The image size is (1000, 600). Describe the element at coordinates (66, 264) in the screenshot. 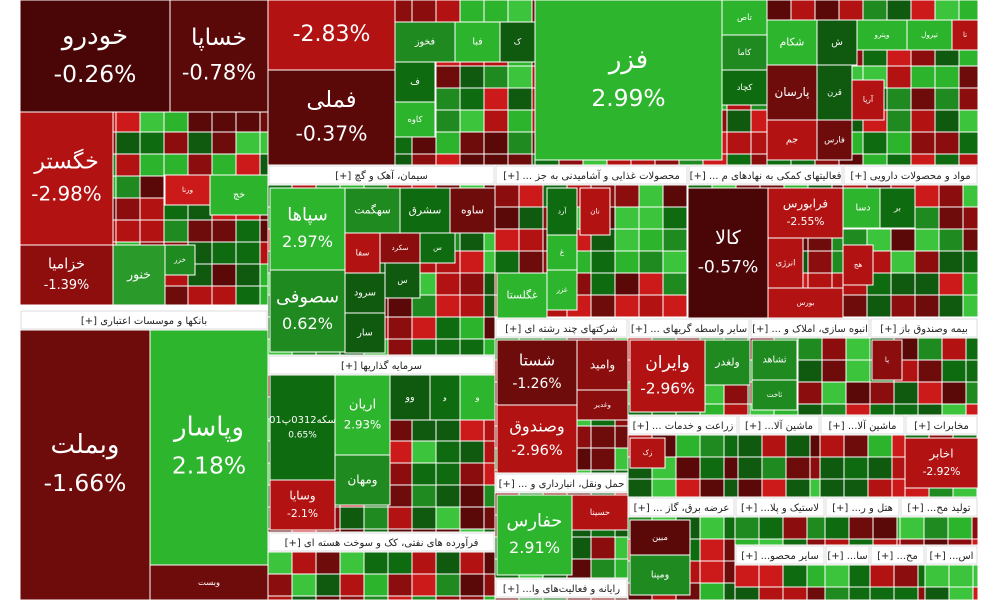

I see `tile-name: خزامیا` at that location.